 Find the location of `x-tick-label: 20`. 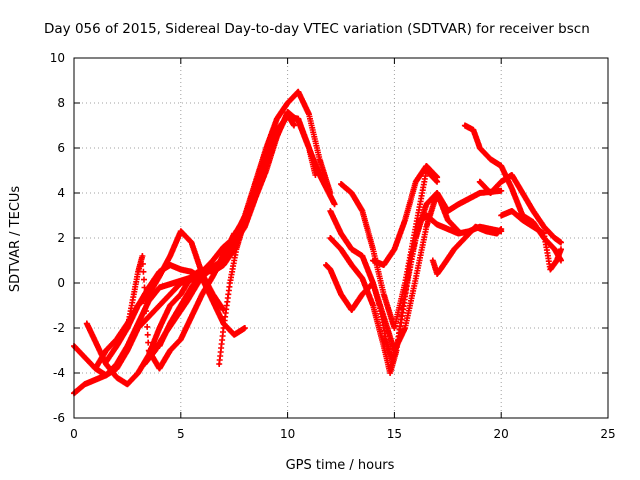

x-tick-label: 20 is located at coordinates (501, 434).